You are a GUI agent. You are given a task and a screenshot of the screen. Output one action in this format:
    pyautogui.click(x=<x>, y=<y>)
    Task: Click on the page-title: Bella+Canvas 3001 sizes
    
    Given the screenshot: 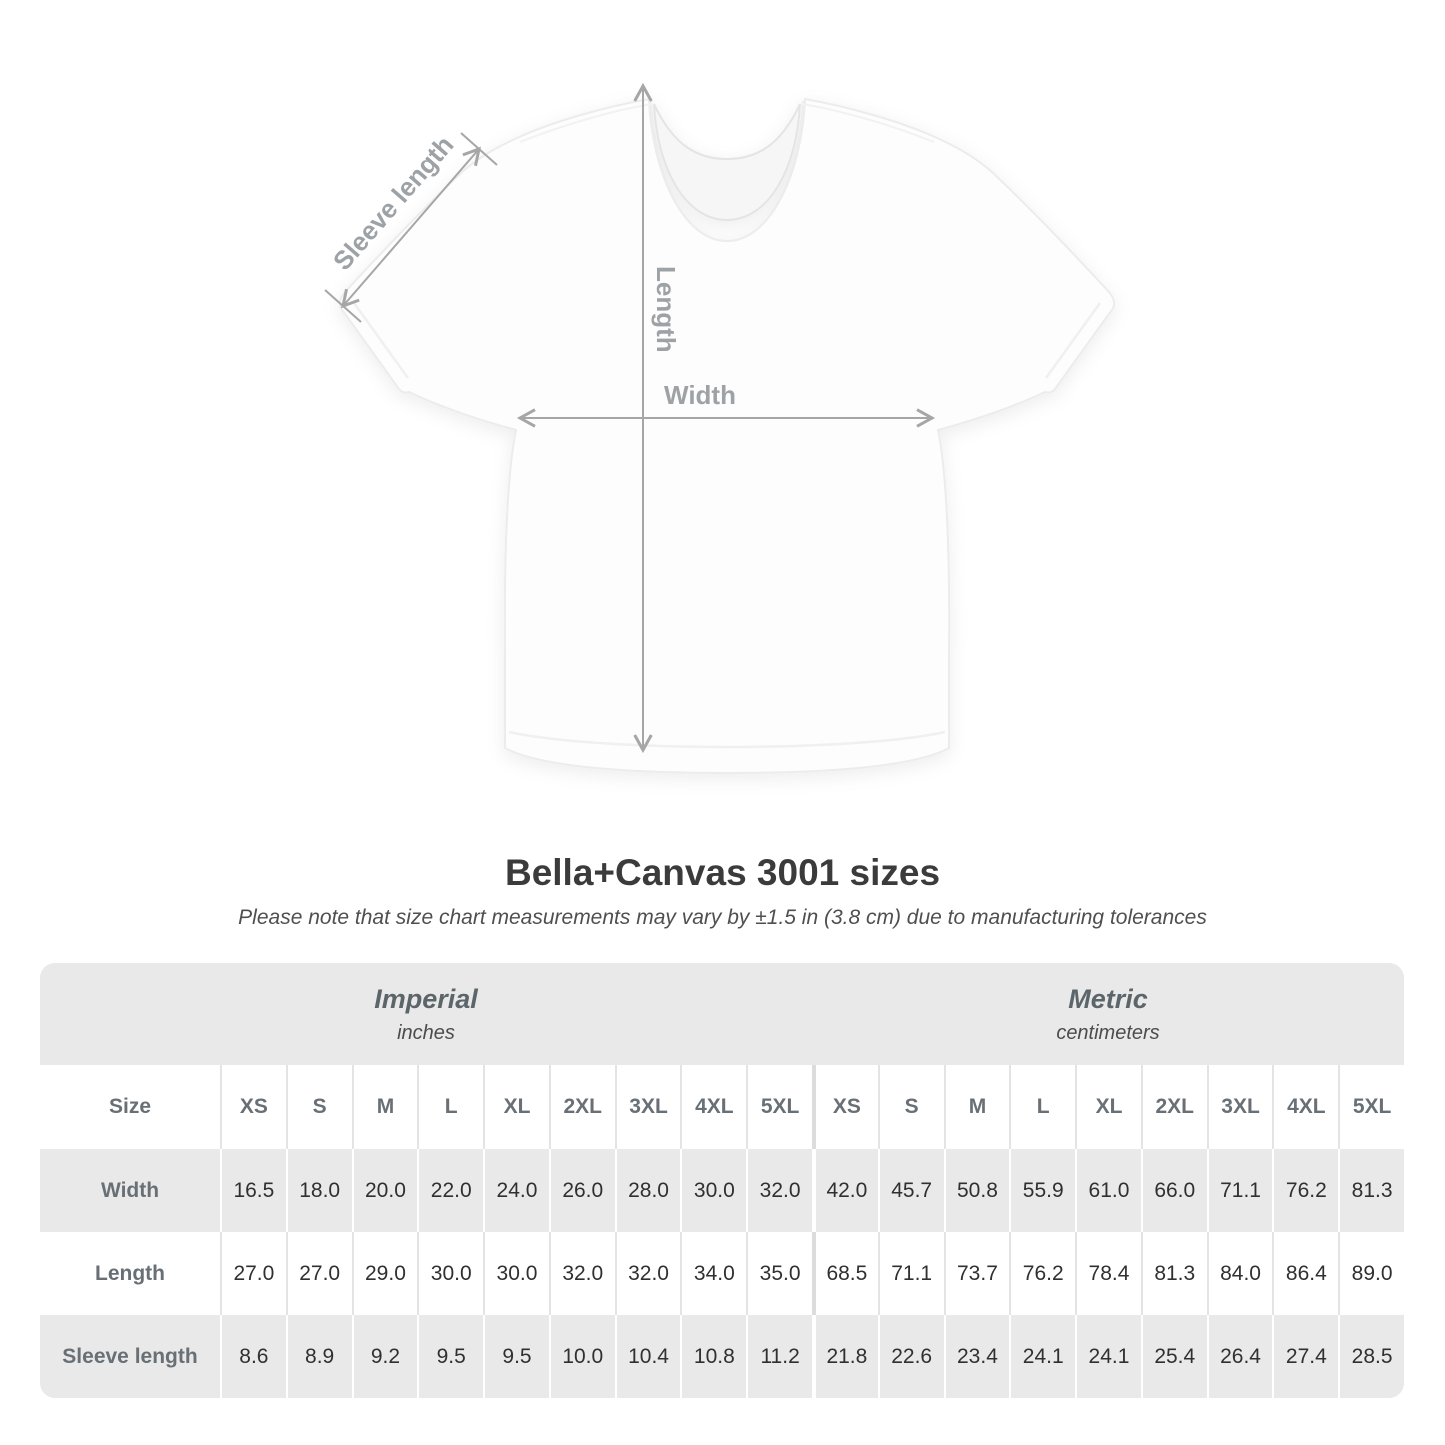 What is the action you would take?
    pyautogui.click(x=722, y=872)
    